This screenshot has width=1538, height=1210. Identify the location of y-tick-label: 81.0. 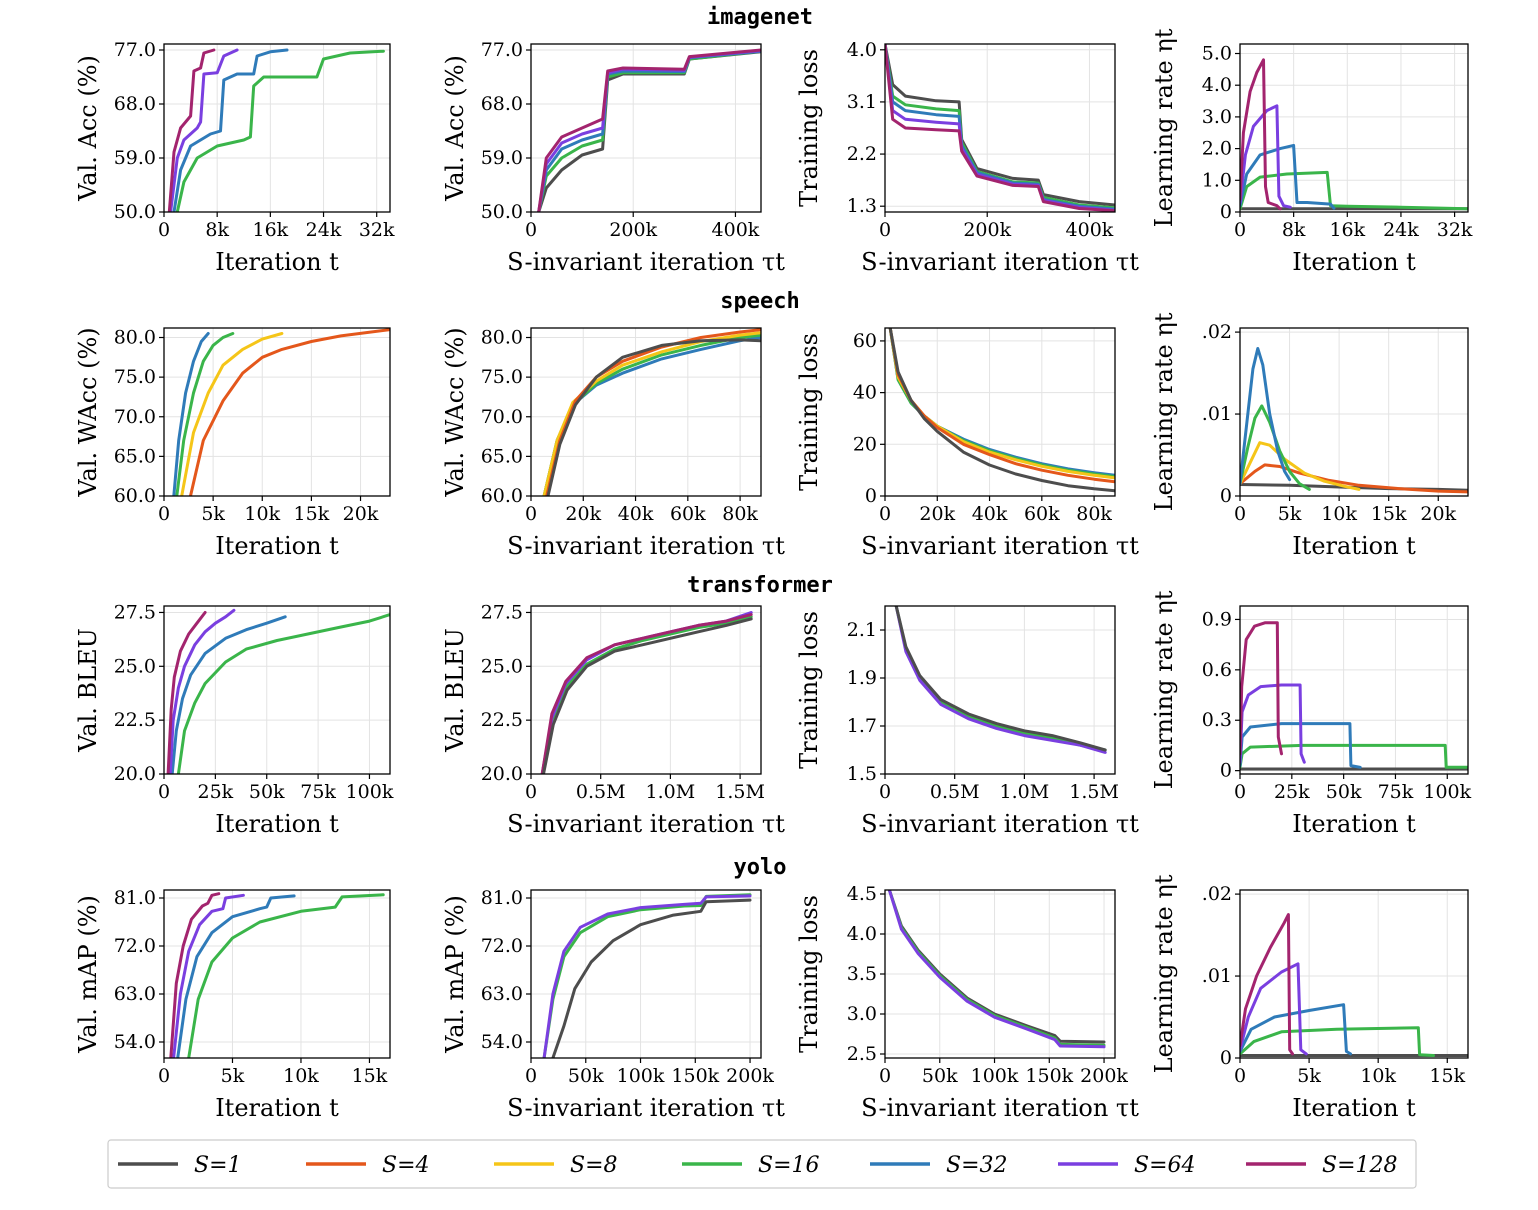
(135, 898).